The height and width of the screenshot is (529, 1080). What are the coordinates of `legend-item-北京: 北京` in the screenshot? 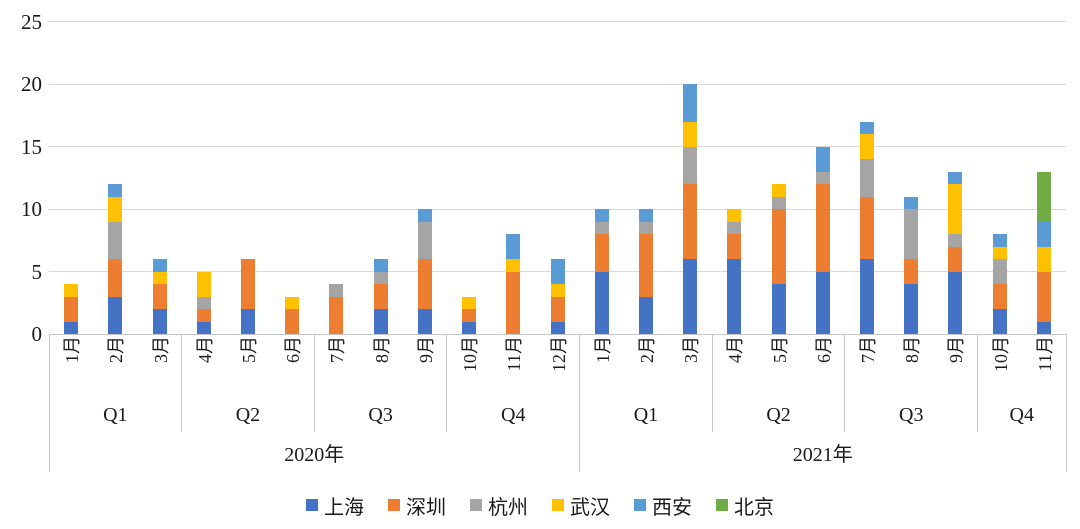 It's located at (745, 505).